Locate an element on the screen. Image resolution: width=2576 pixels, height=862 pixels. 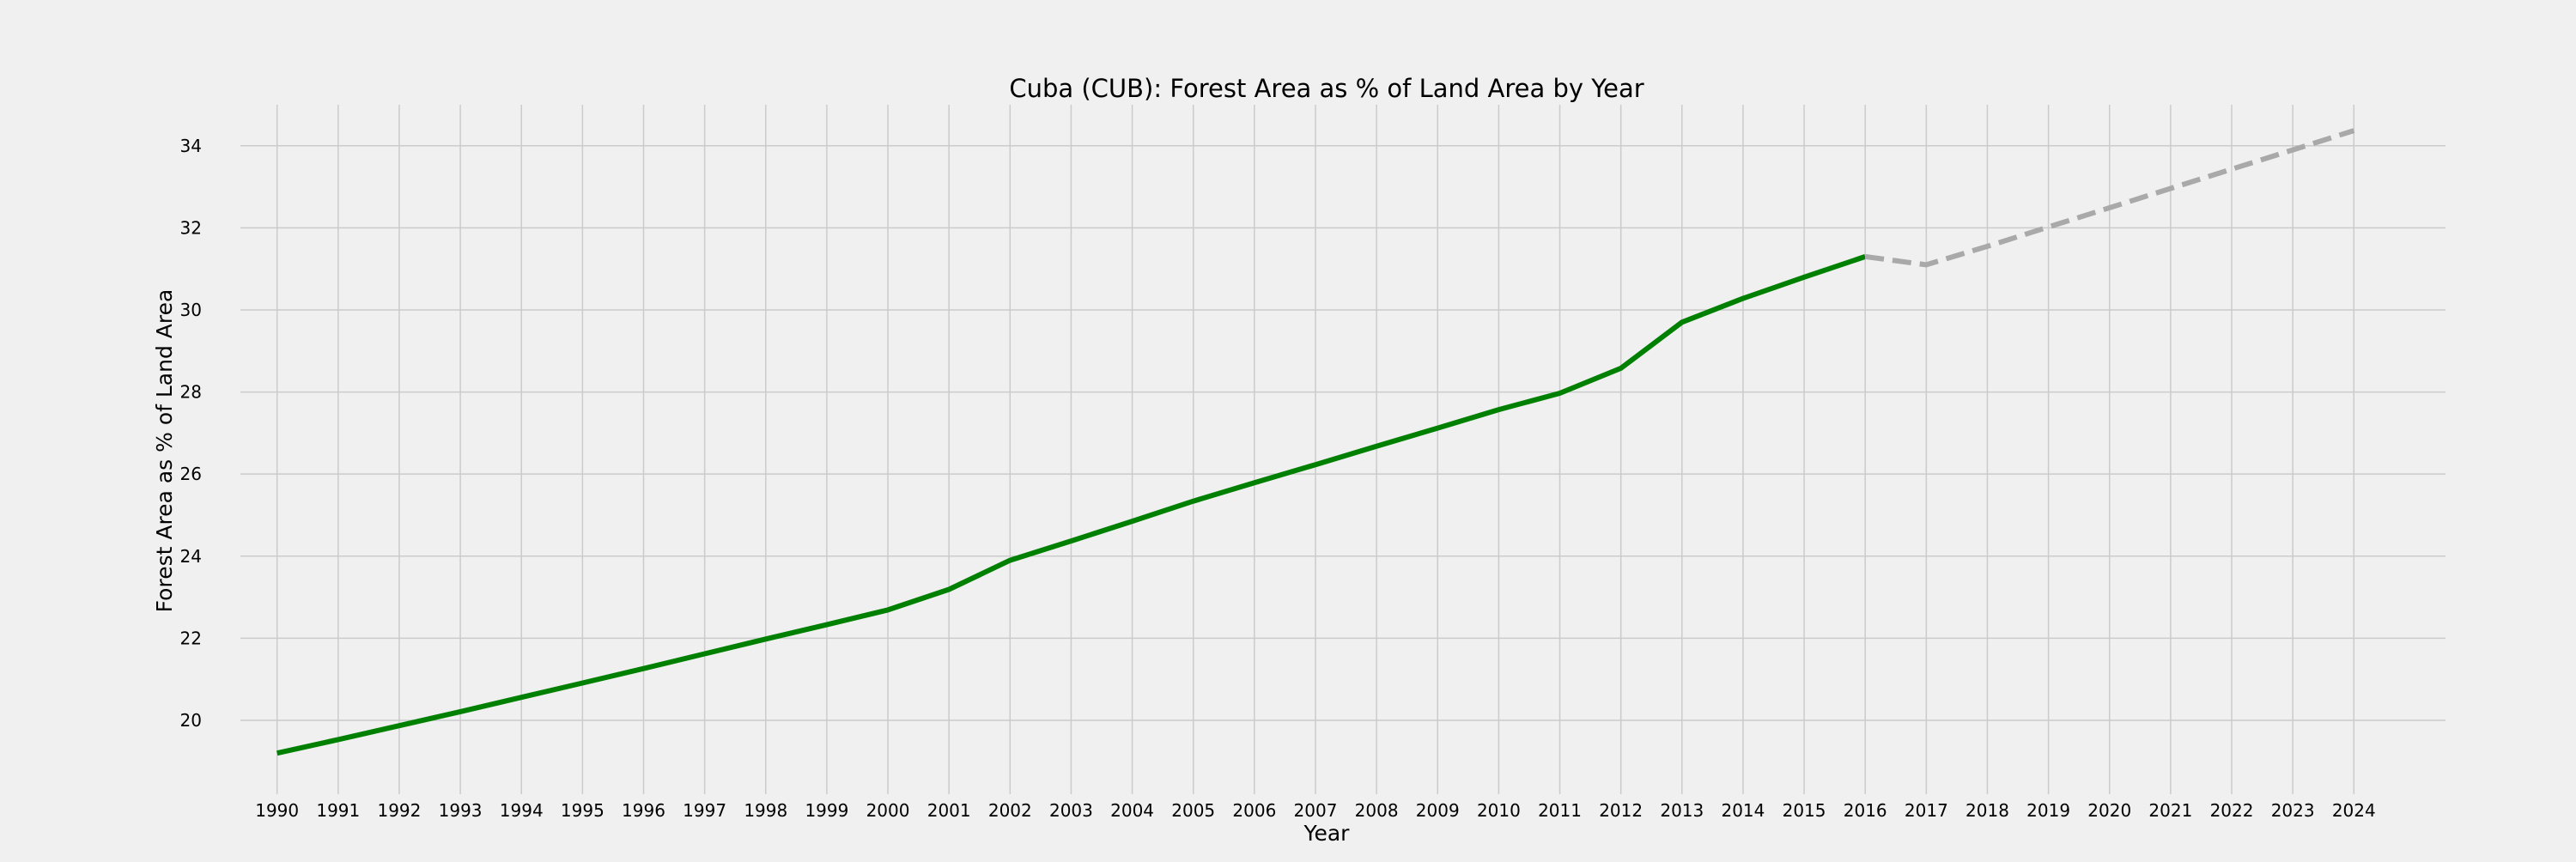
x-tick-label: 1990 is located at coordinates (277, 810).